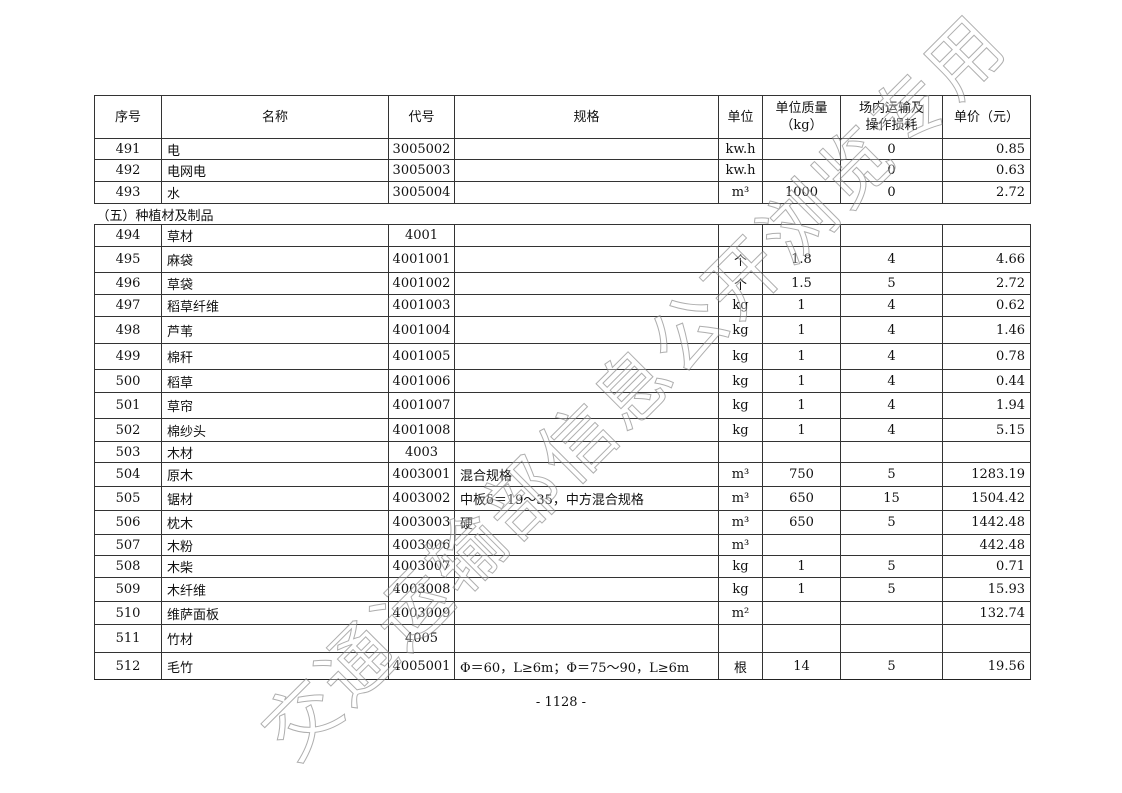 The image size is (1122, 793). I want to click on section-title: （五）种植材及制品, so click(562, 214).